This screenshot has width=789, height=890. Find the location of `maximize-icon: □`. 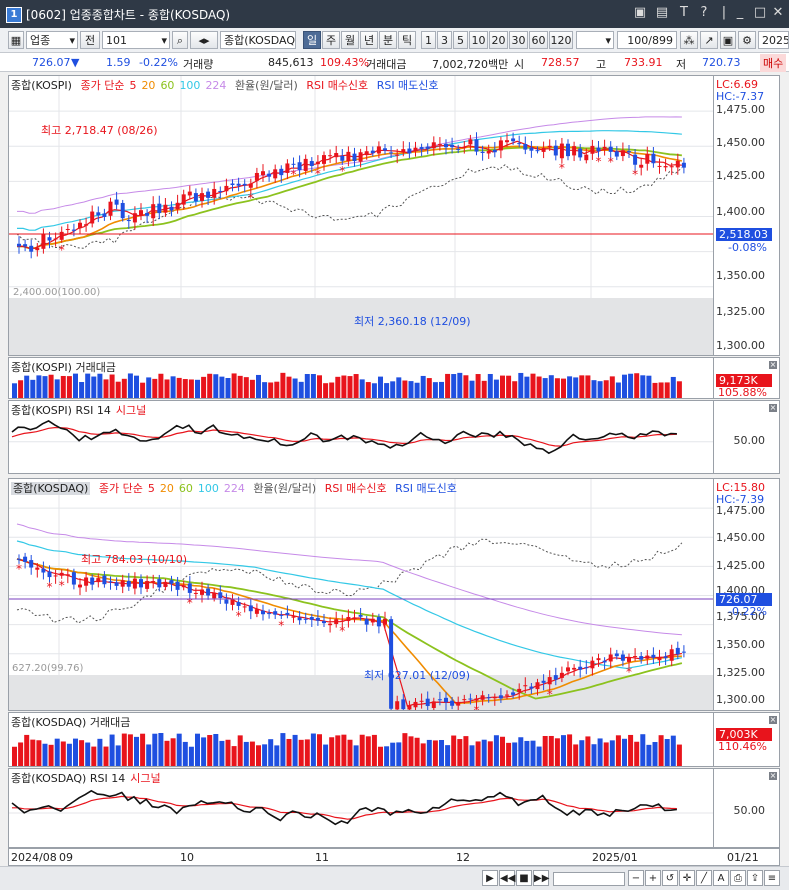

maximize-icon: □ is located at coordinates (760, 12).